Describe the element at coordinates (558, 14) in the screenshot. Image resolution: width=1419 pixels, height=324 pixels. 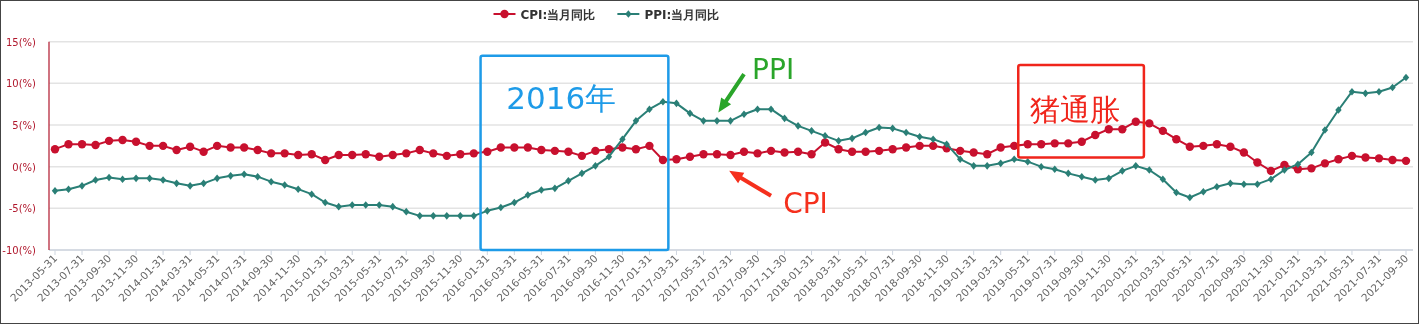
I see `legend-label: CPI:当月同比` at that location.